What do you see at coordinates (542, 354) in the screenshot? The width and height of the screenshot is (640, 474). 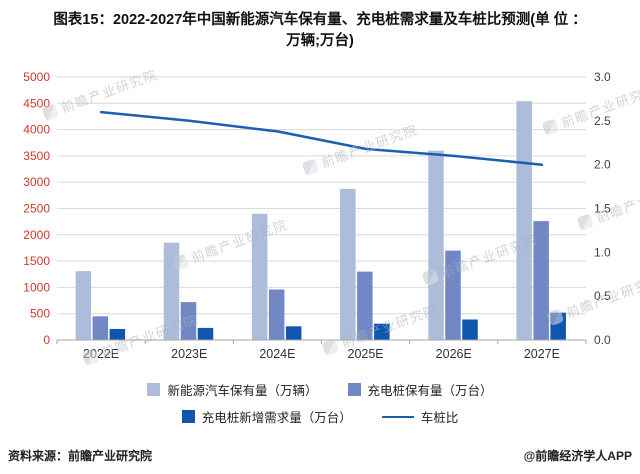 I see `svg-text: 2027E` at bounding box center [542, 354].